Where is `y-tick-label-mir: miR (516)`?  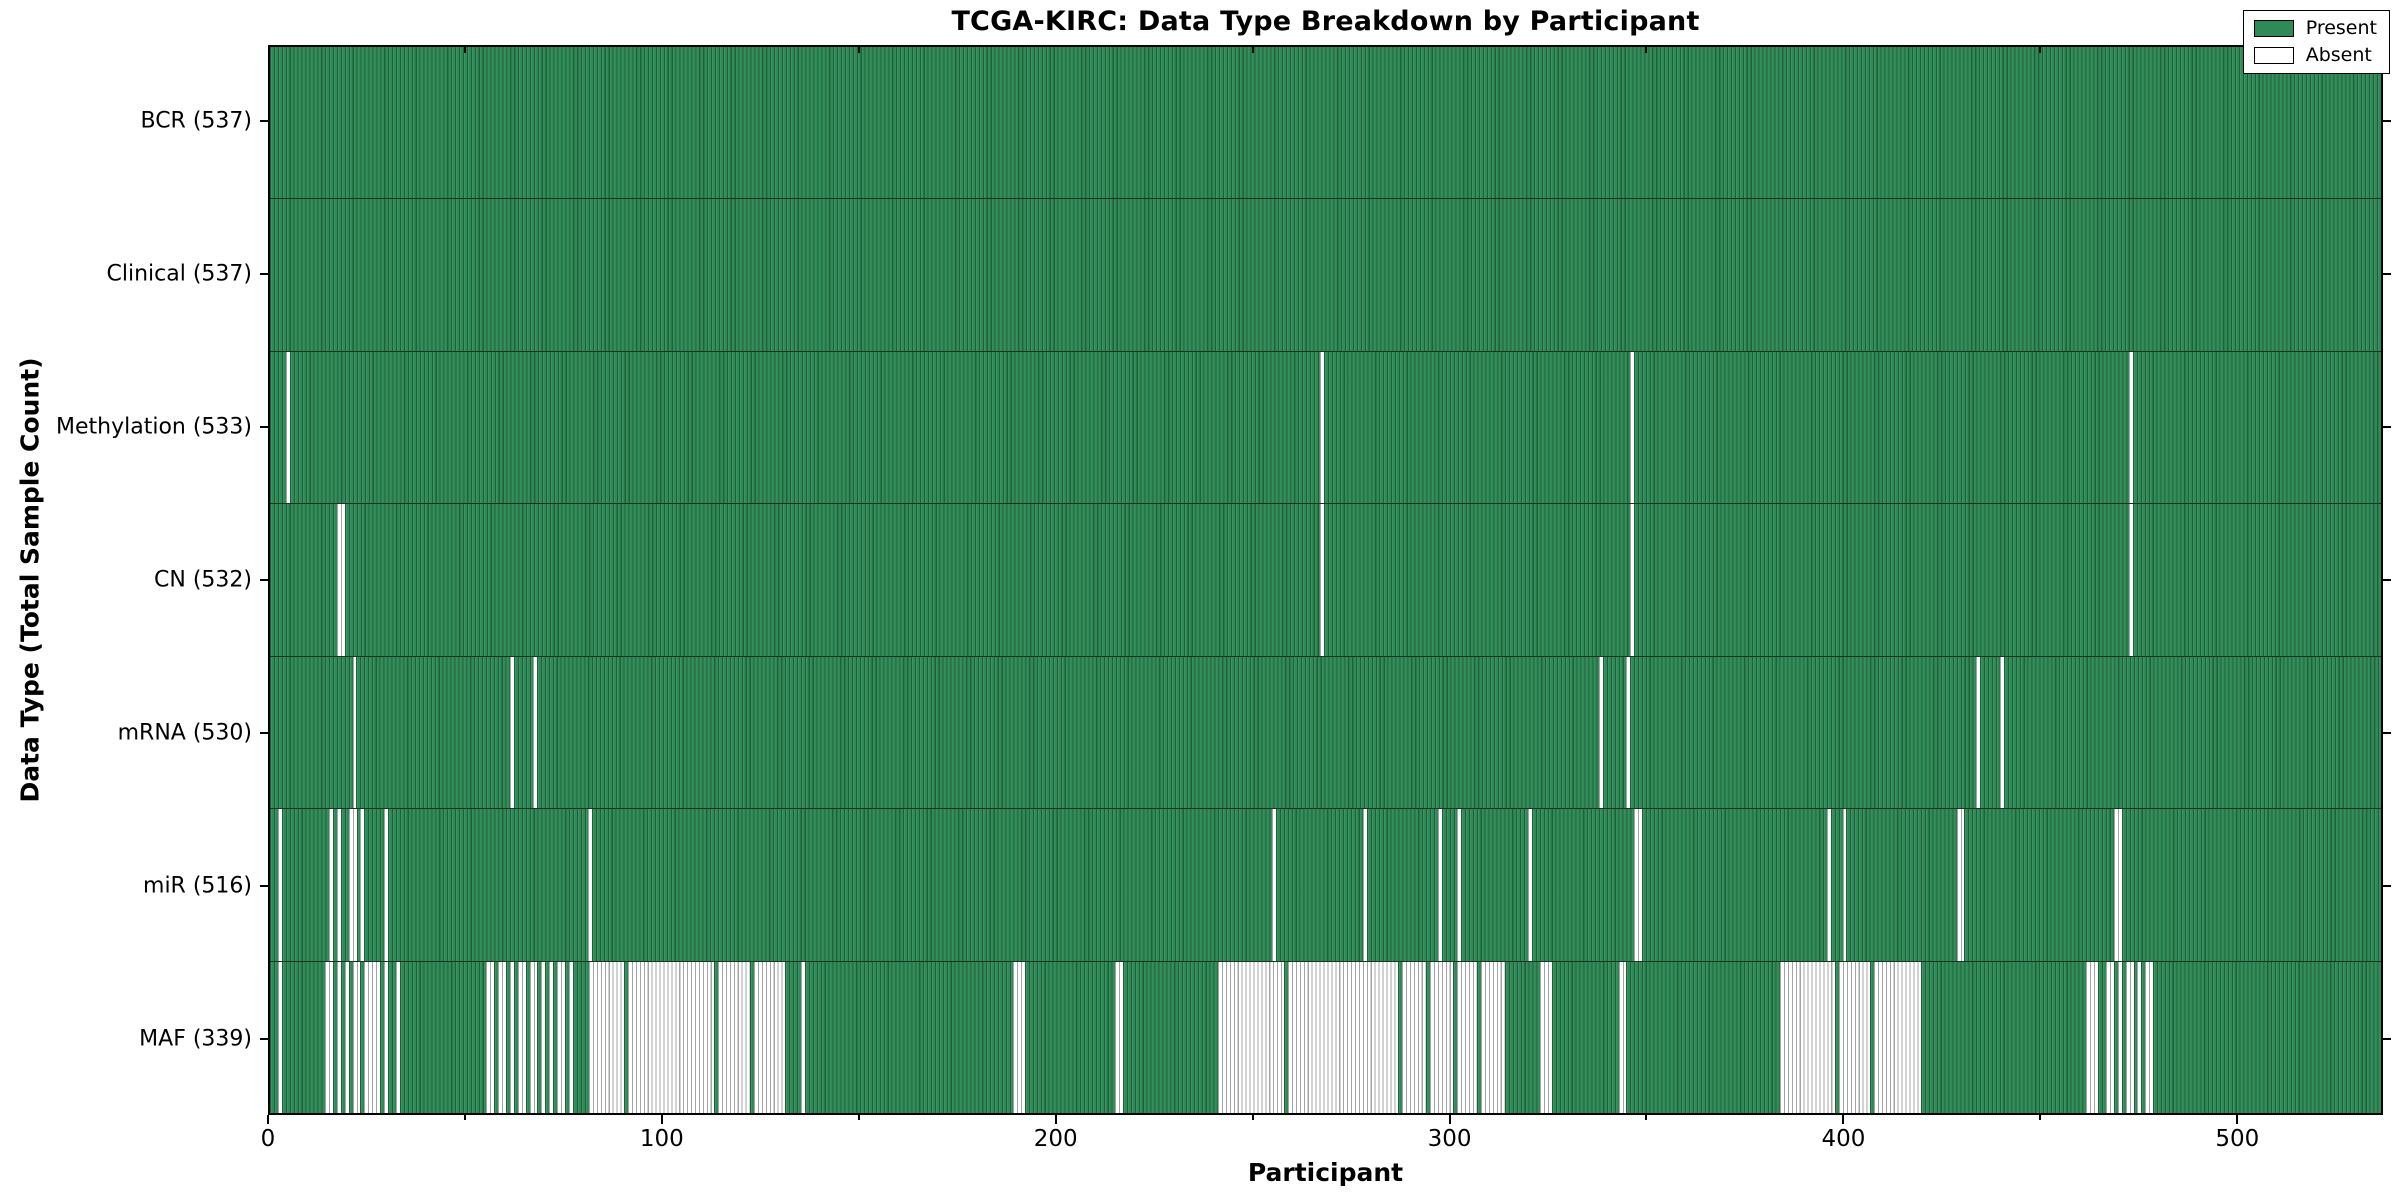 y-tick-label-mir: miR (516) is located at coordinates (197, 886).